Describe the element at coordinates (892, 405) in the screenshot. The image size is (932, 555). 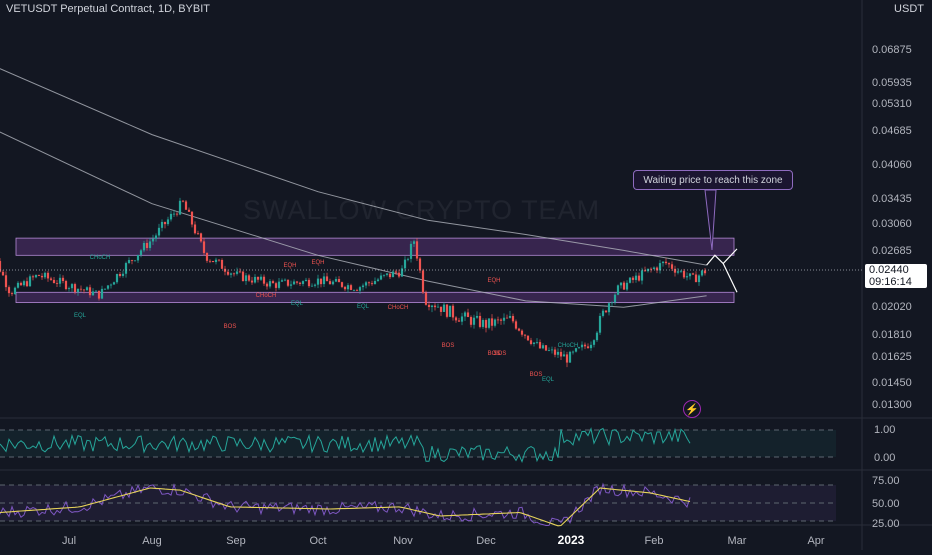
I see `y-tick-label: 0.01300` at that location.